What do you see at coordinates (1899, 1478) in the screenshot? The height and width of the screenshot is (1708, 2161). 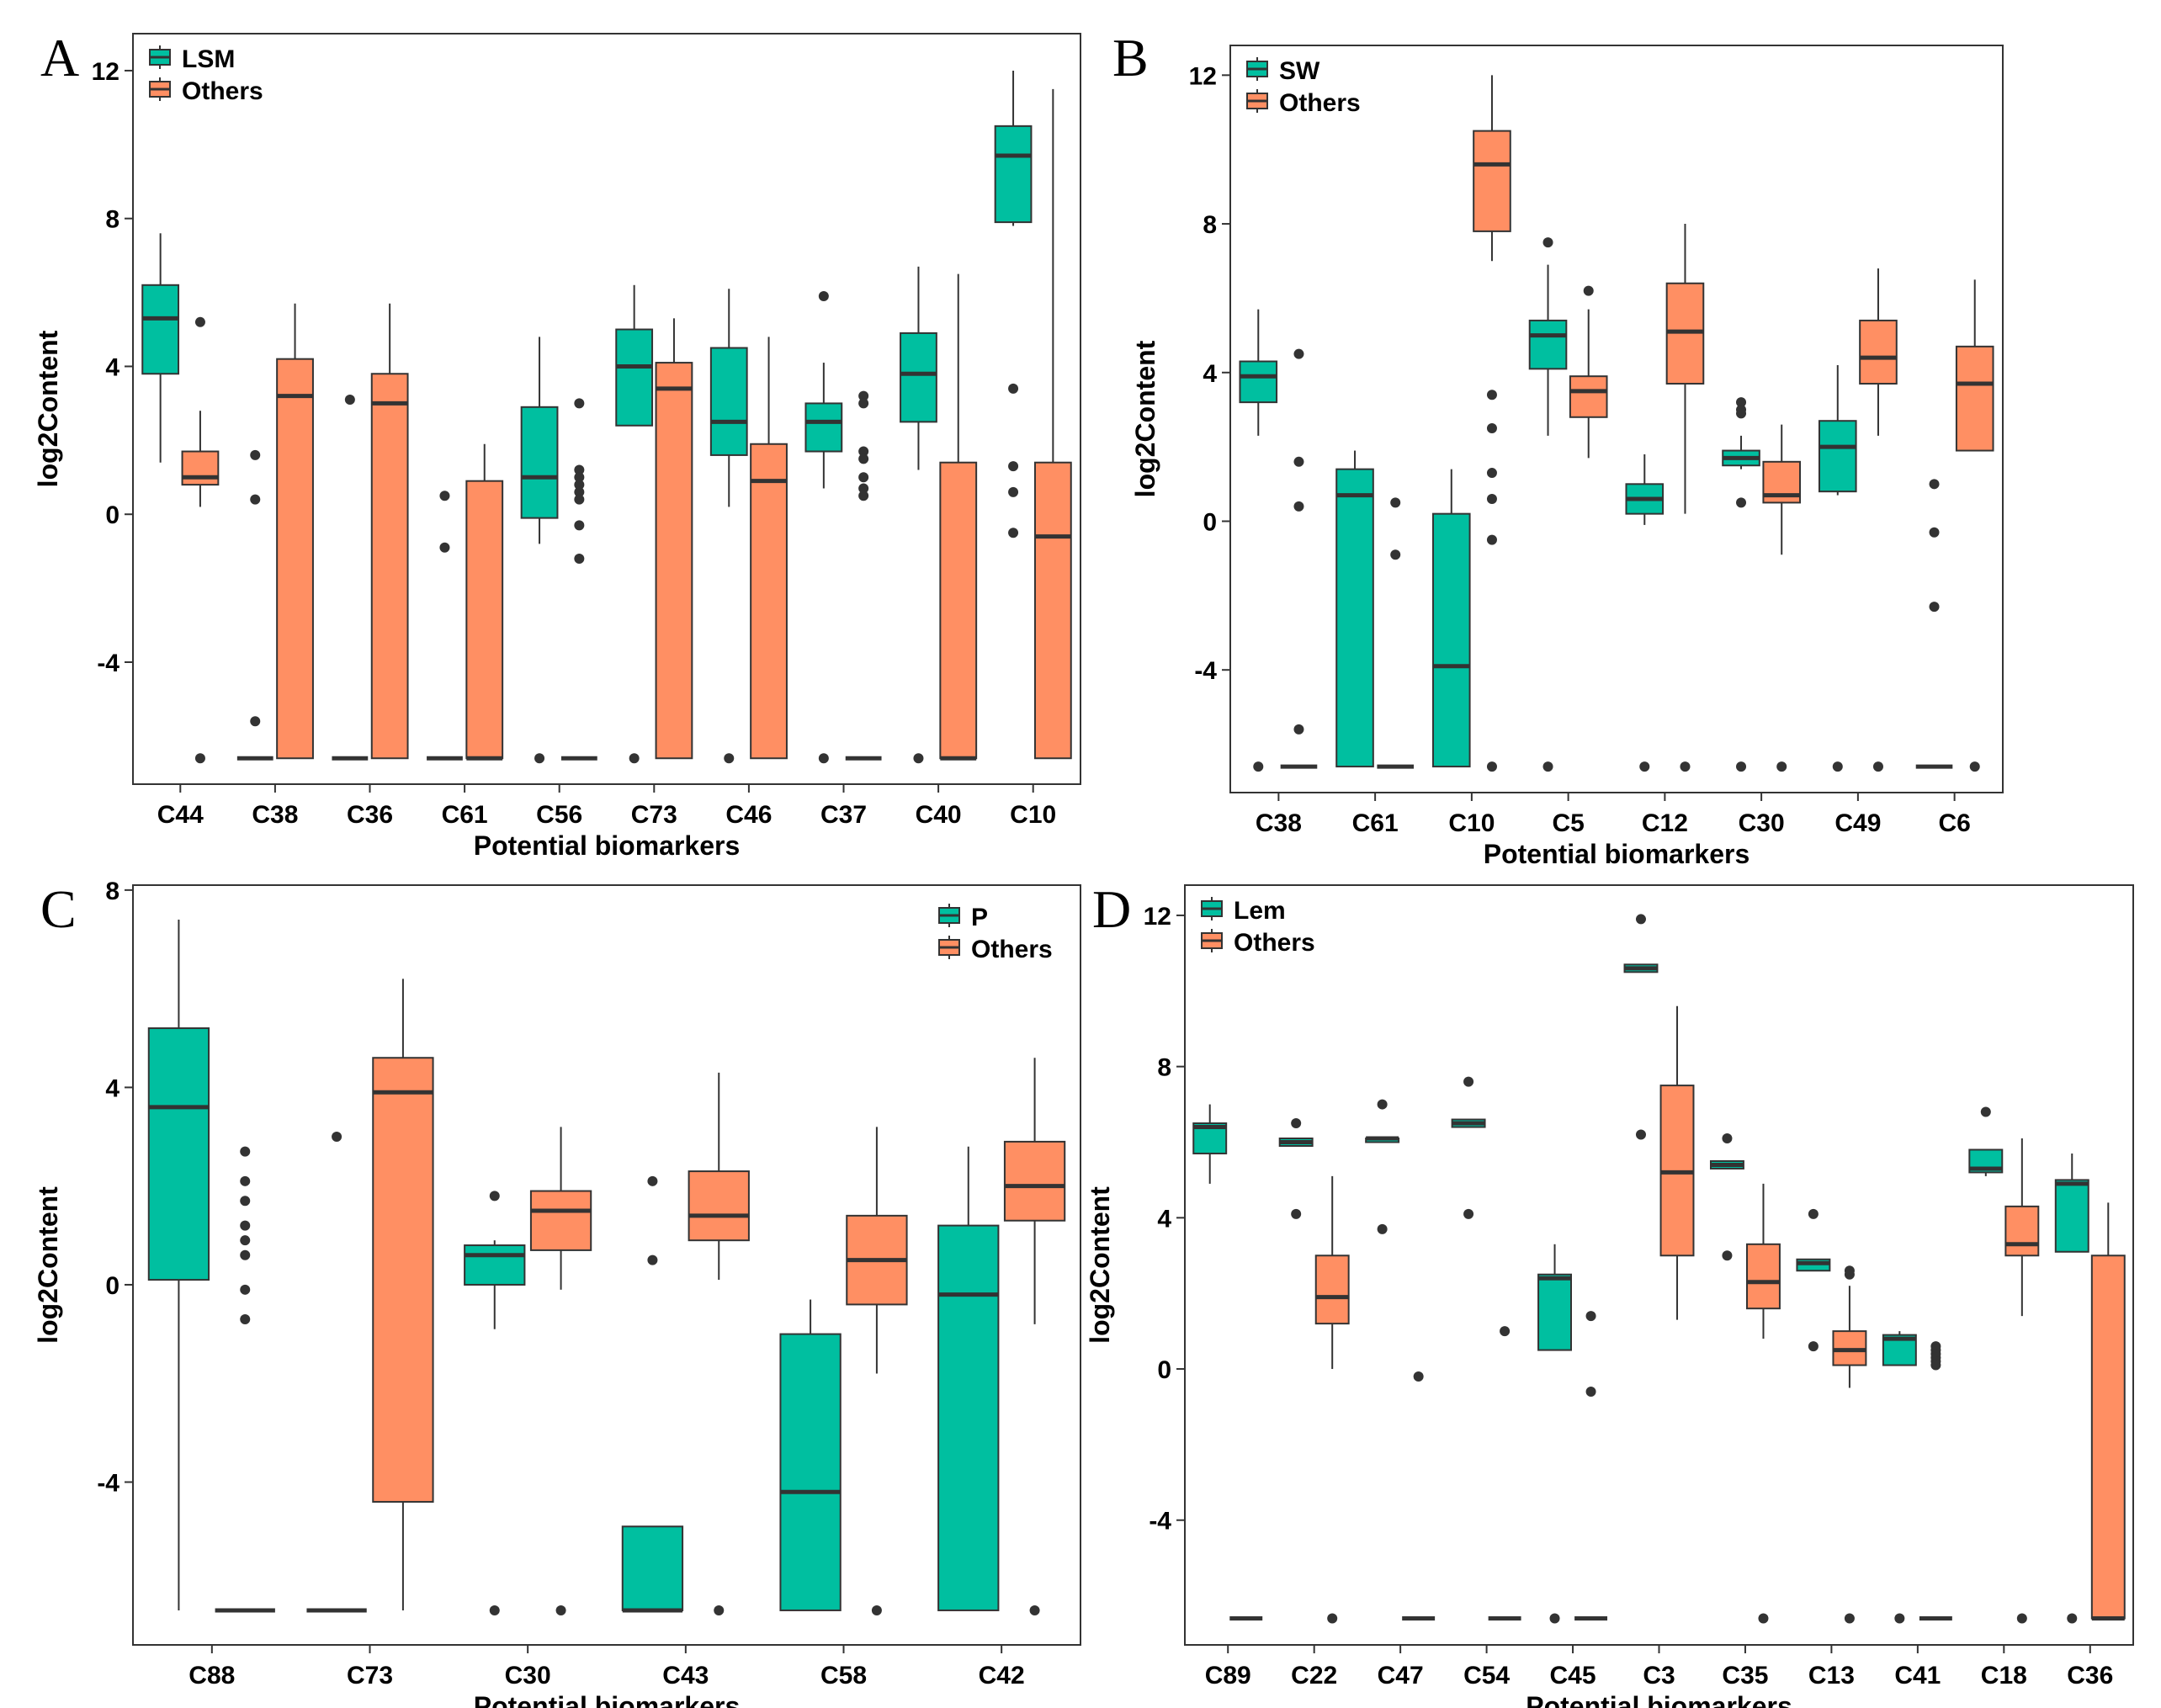 I see `box-lem-c41` at bounding box center [1899, 1478].